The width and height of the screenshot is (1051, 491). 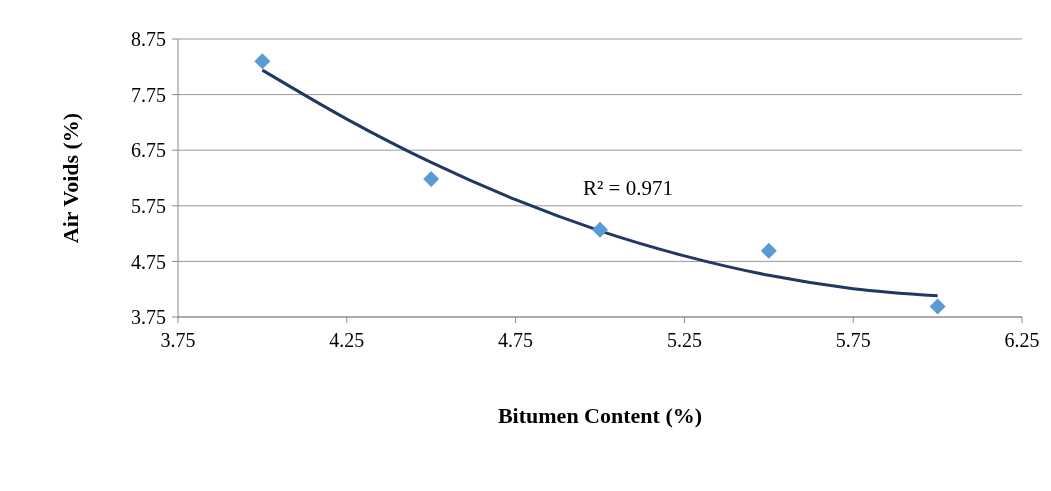 What do you see at coordinates (148, 261) in the screenshot?
I see `y-tick-label: 4.75` at bounding box center [148, 261].